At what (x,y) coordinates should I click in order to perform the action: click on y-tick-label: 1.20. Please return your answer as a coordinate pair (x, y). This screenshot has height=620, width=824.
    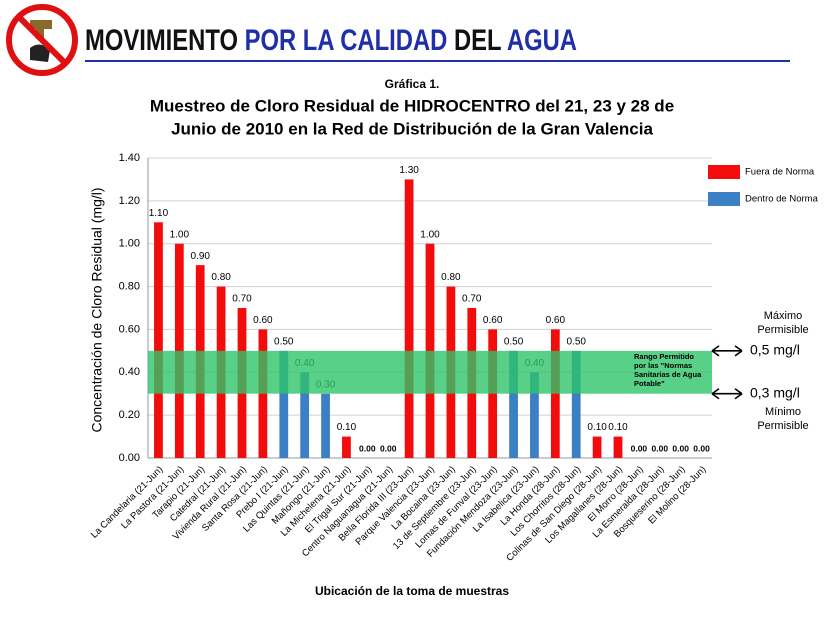
    Looking at the image, I should click on (129, 201).